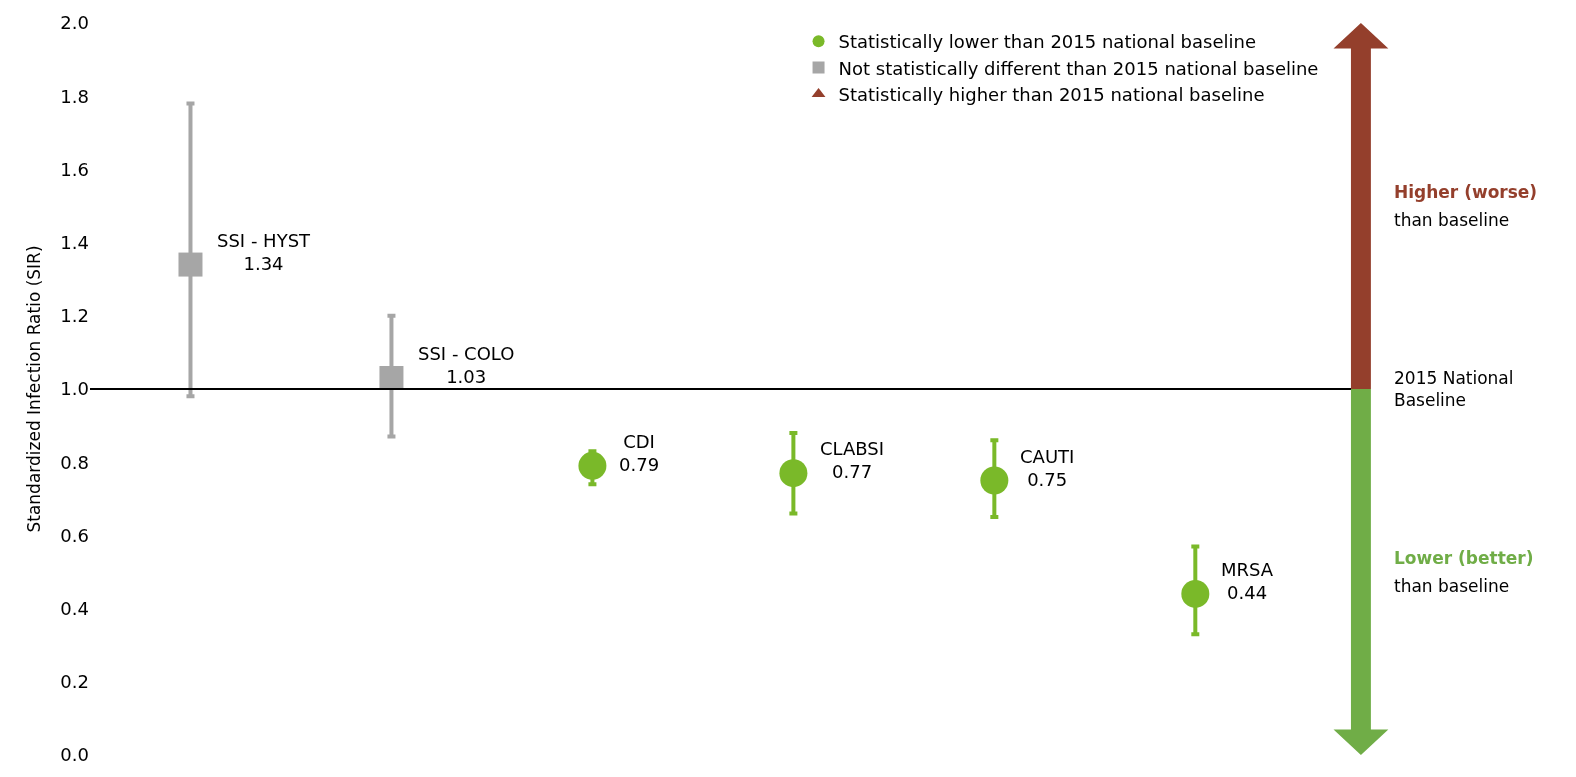 This screenshot has width=1576, height=777. I want to click on data-label: SSI - HYST 1.34, so click(264, 252).